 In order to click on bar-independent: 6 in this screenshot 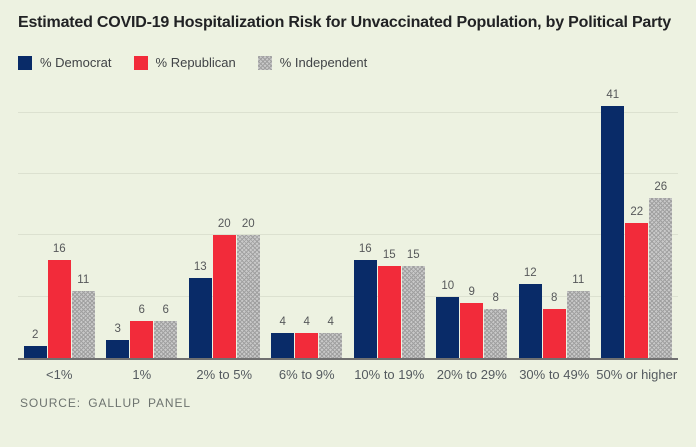, I will do `click(166, 331)`.